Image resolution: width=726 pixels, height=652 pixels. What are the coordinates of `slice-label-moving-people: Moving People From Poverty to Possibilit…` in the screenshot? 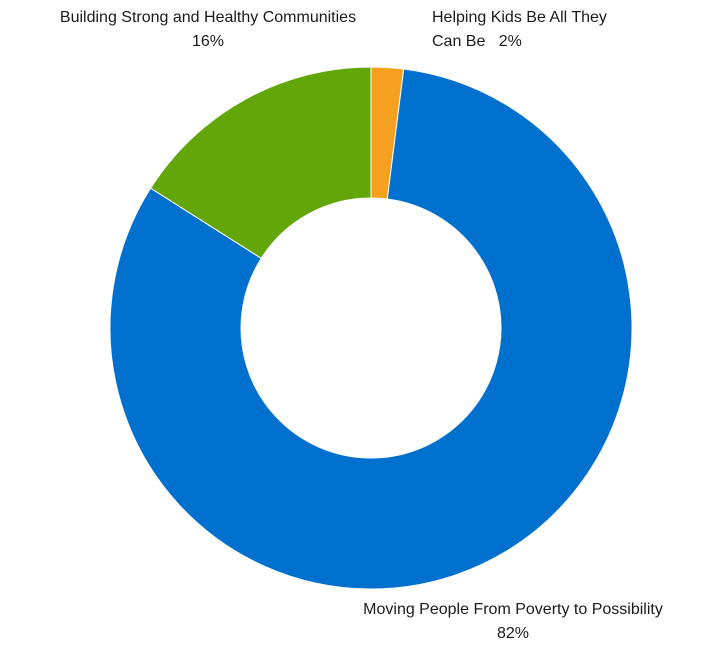 It's located at (513, 622).